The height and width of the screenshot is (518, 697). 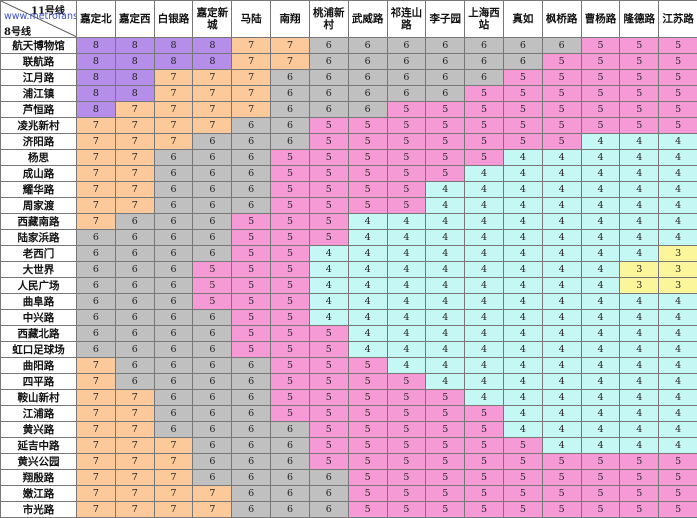 What do you see at coordinates (39, 238) in the screenshot?
I see `row-header-station: 陆家浜路` at bounding box center [39, 238].